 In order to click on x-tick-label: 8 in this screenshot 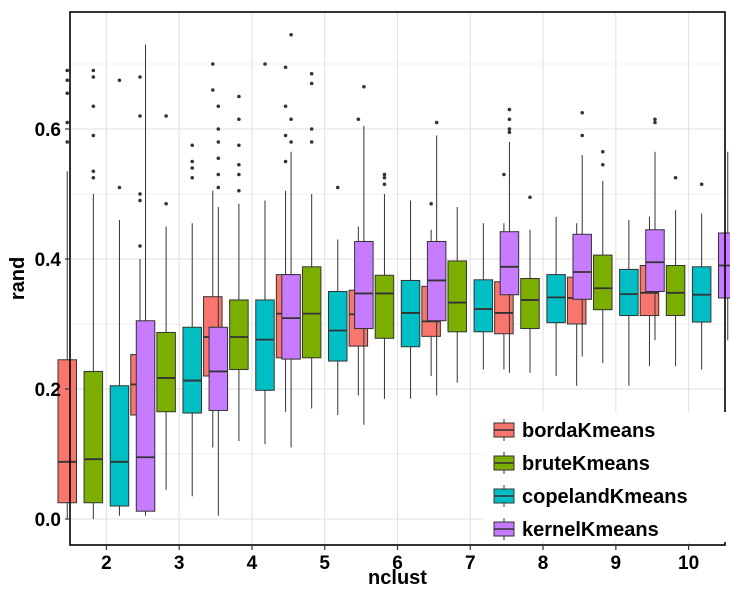, I will do `click(543, 563)`.